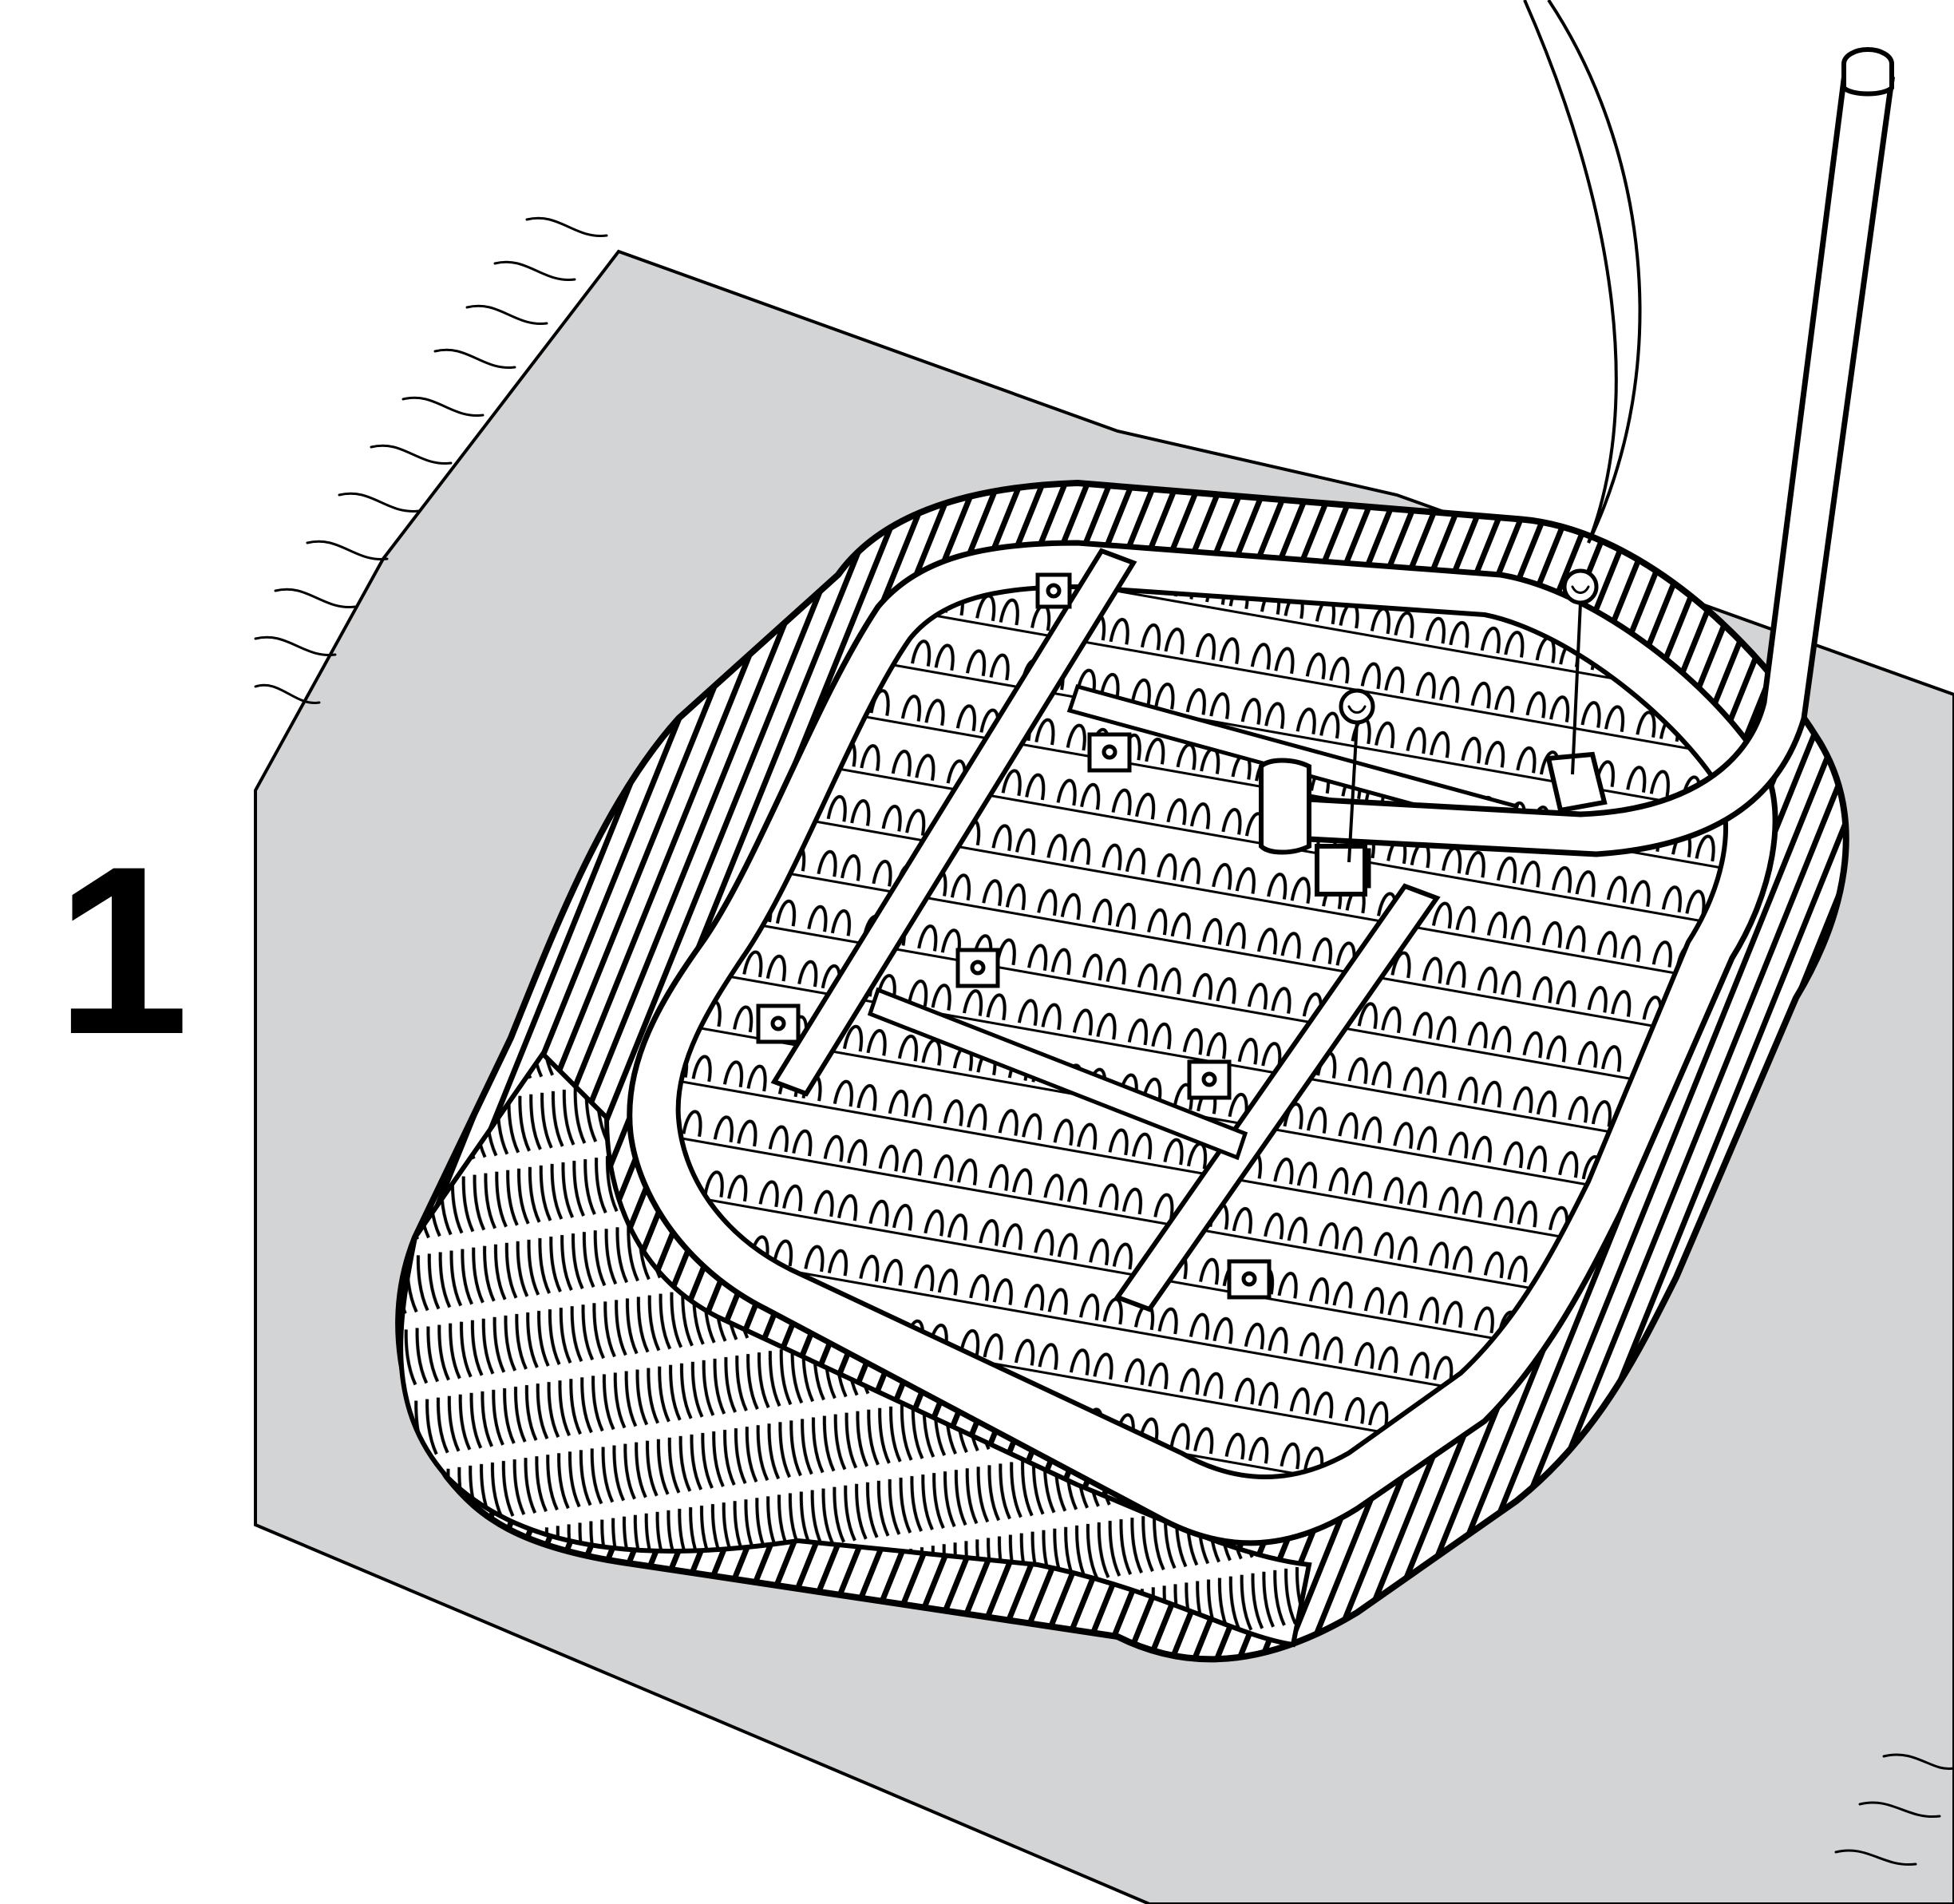 The height and width of the screenshot is (1904, 1954). Describe the element at coordinates (1582, 272) in the screenshot. I see `insertion-arrow` at that location.